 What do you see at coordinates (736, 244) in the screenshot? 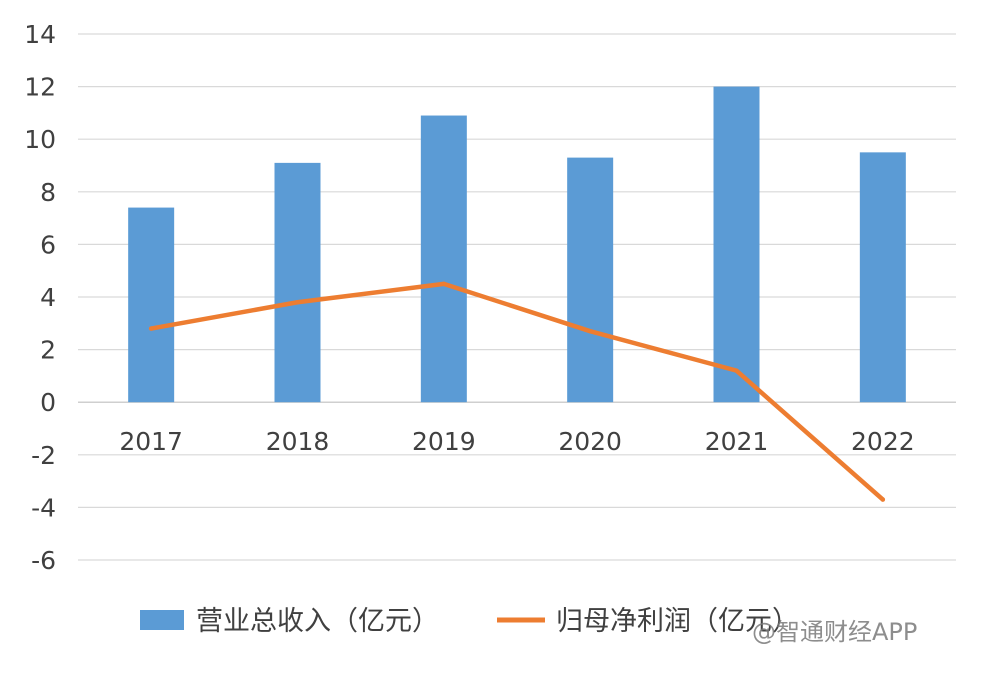
I see `revenue-bar-2021` at bounding box center [736, 244].